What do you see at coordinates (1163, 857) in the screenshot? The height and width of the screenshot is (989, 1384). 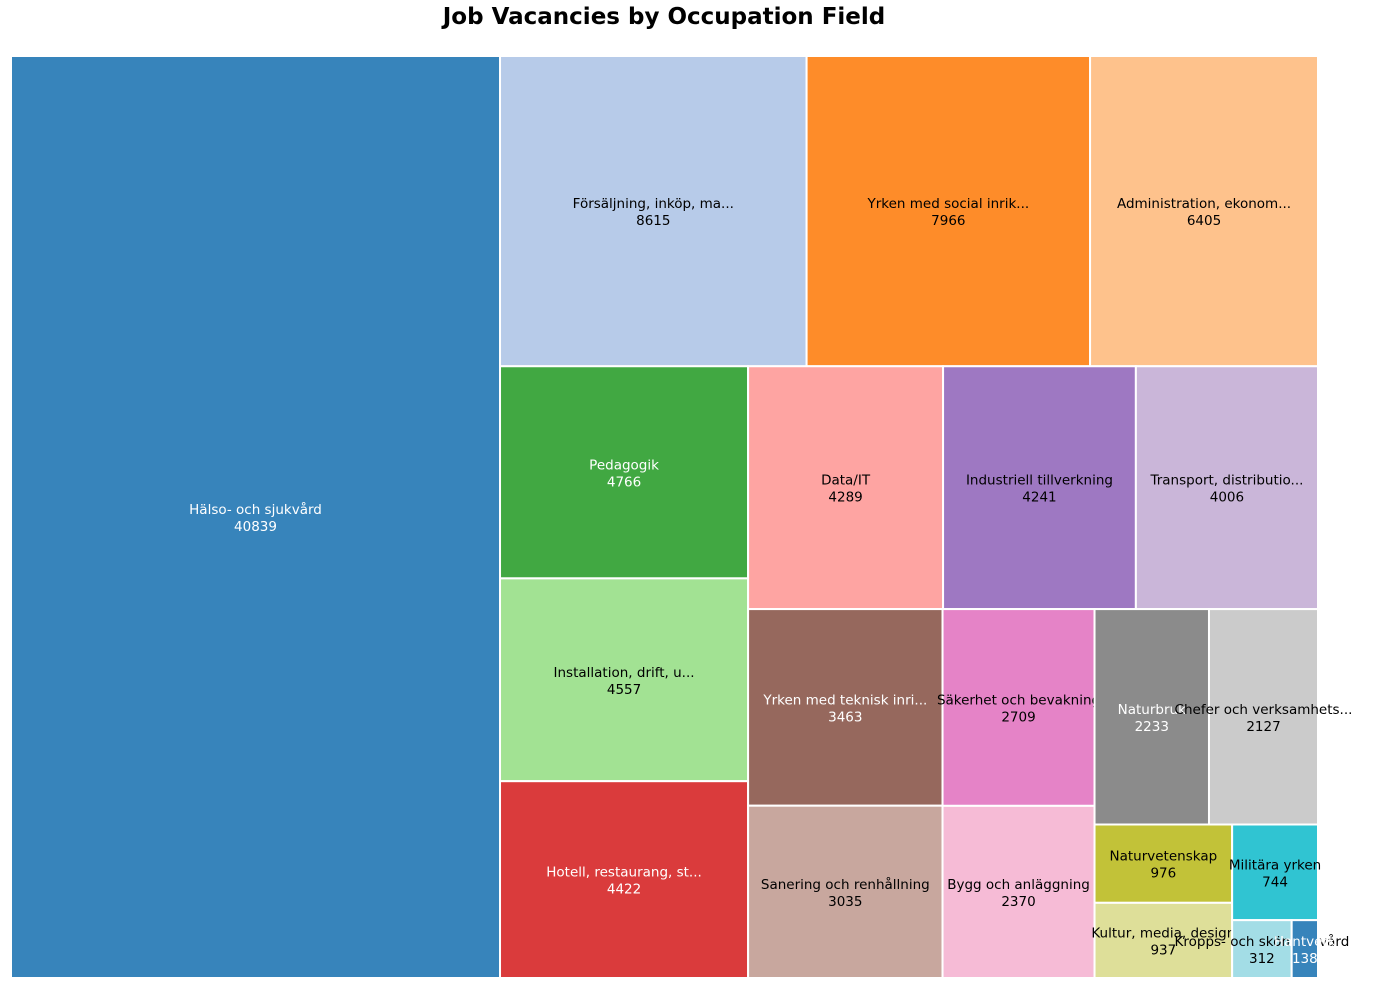 I see `treemap-label: Naturvetenskap` at bounding box center [1163, 857].